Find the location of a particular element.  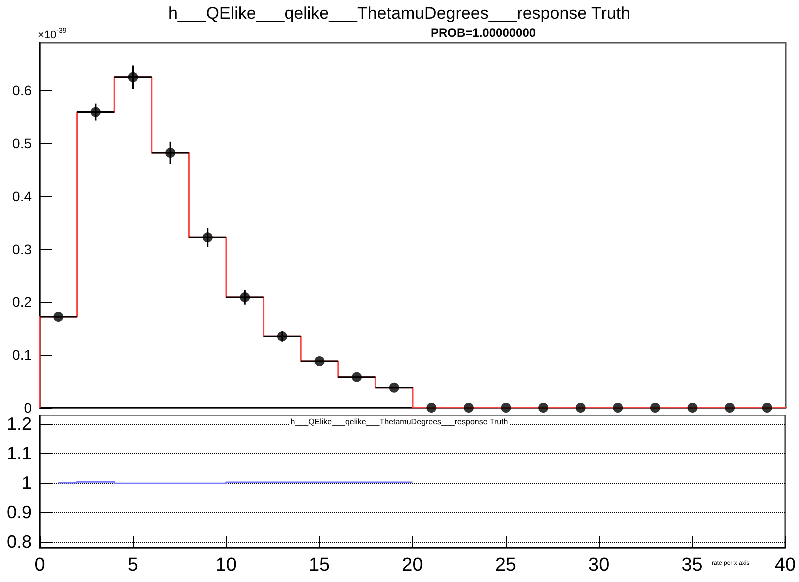

x-tick-label: 40 is located at coordinates (785, 565).